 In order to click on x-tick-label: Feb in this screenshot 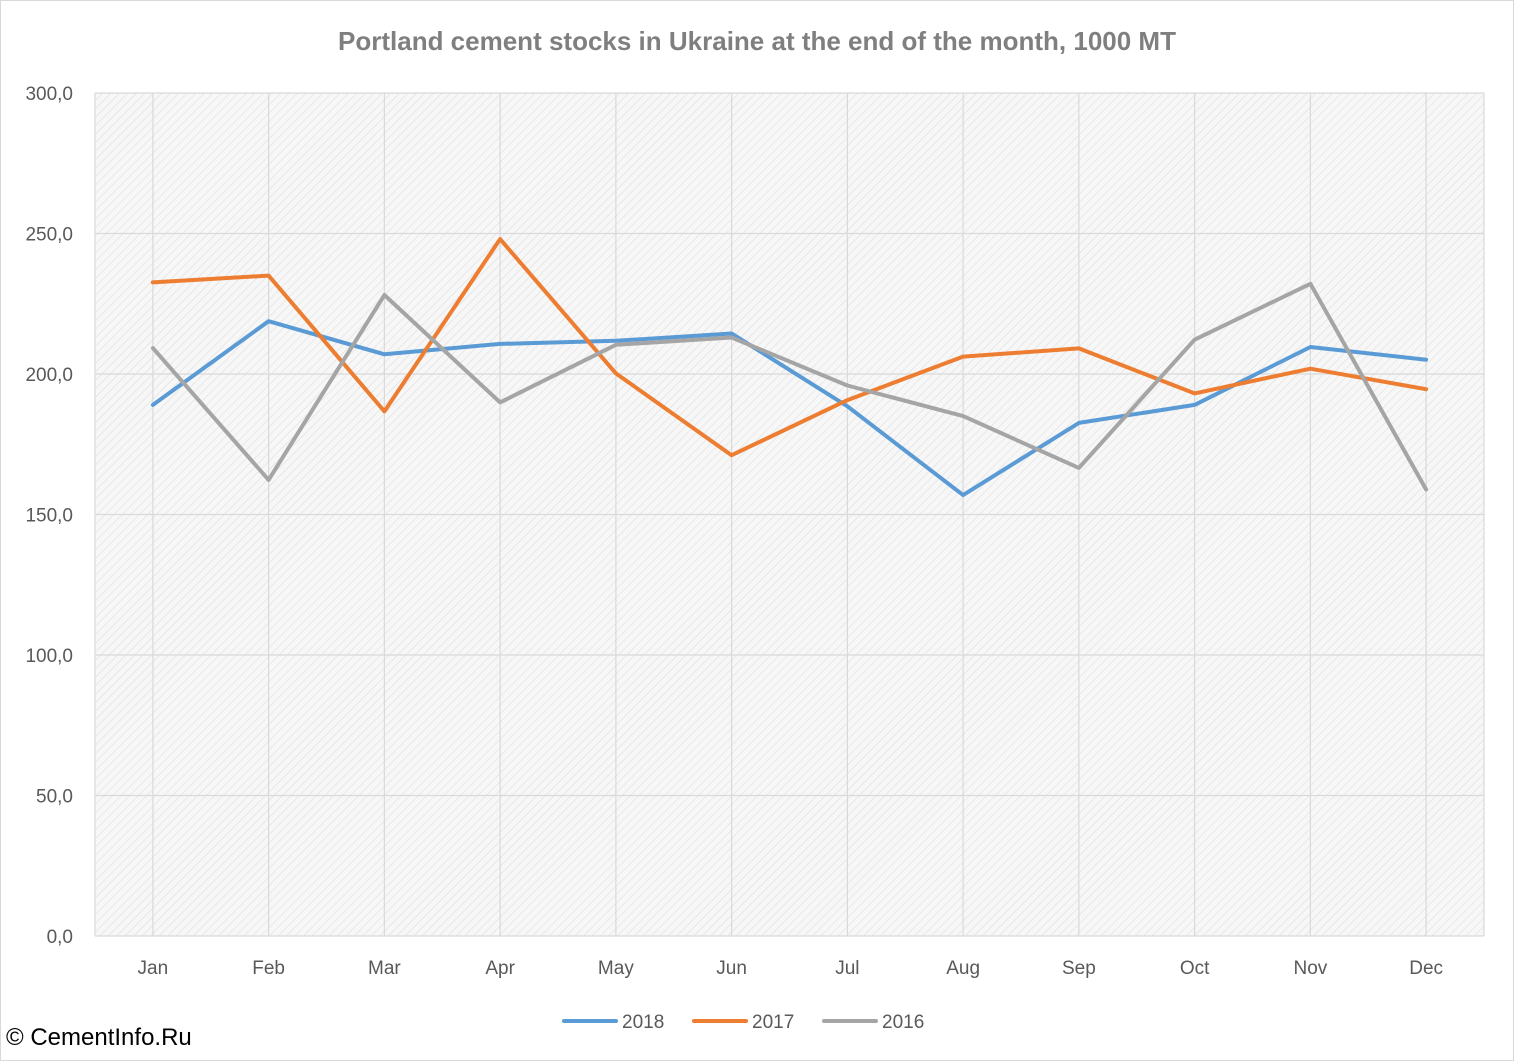, I will do `click(268, 968)`.